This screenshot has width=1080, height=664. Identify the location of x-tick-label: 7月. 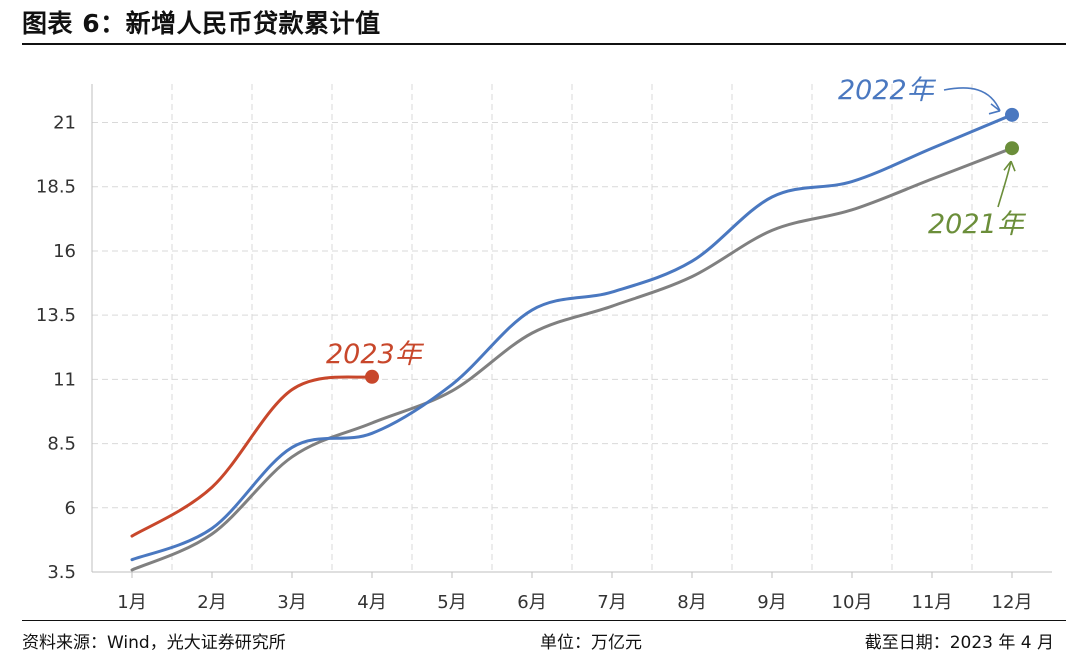
(611, 602).